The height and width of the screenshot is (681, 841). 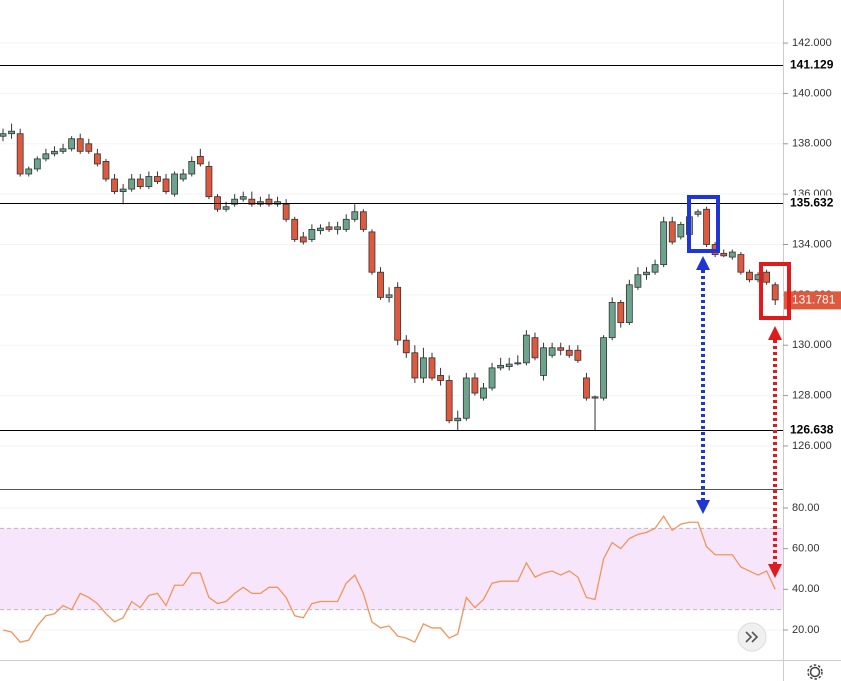 What do you see at coordinates (812, 395) in the screenshot?
I see `y-tick-label: 128.000` at bounding box center [812, 395].